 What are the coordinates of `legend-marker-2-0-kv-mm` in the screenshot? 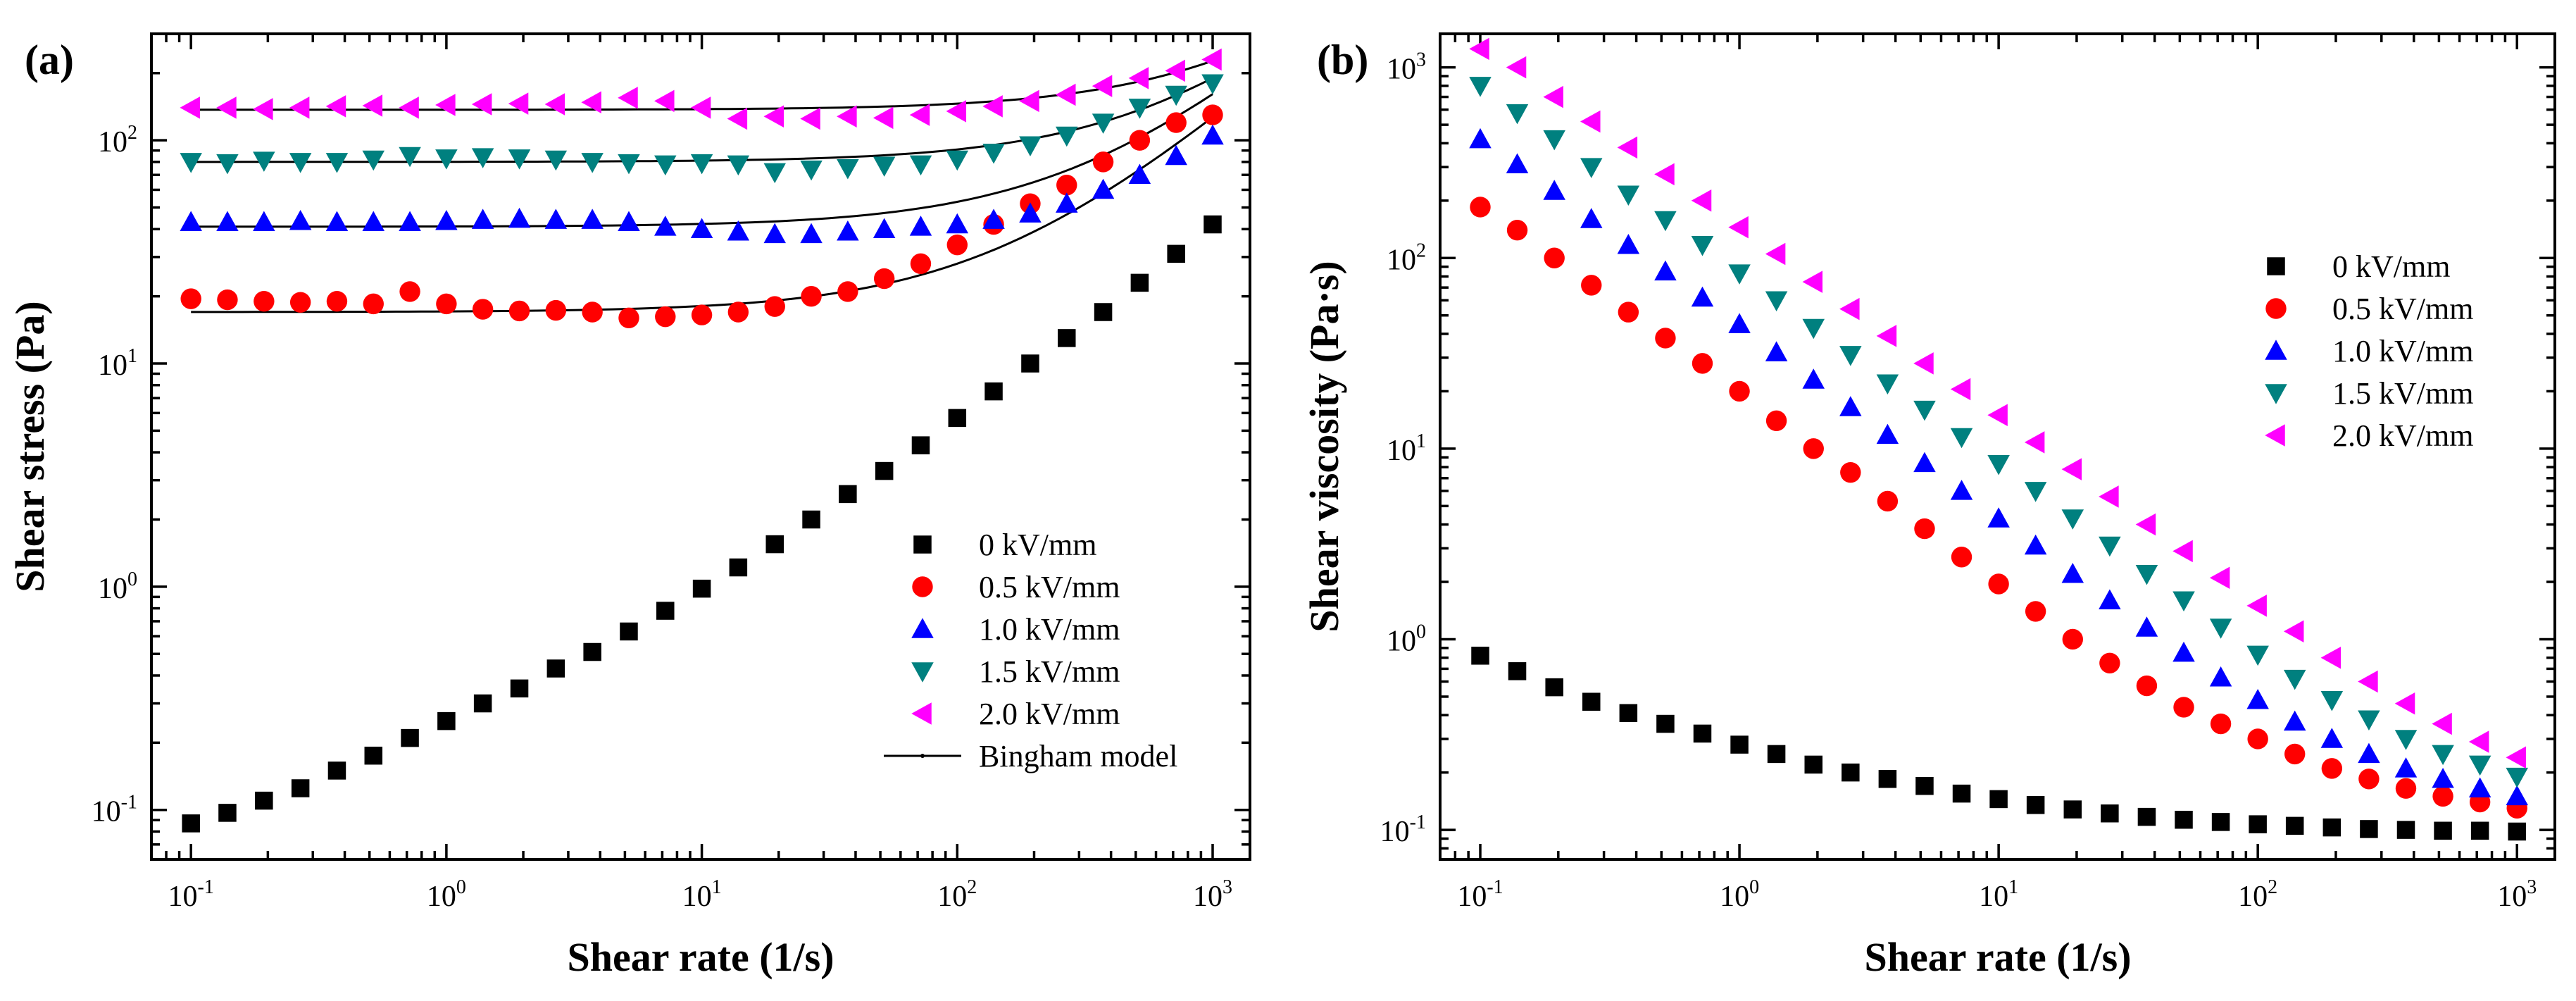 It's located at (921, 713).